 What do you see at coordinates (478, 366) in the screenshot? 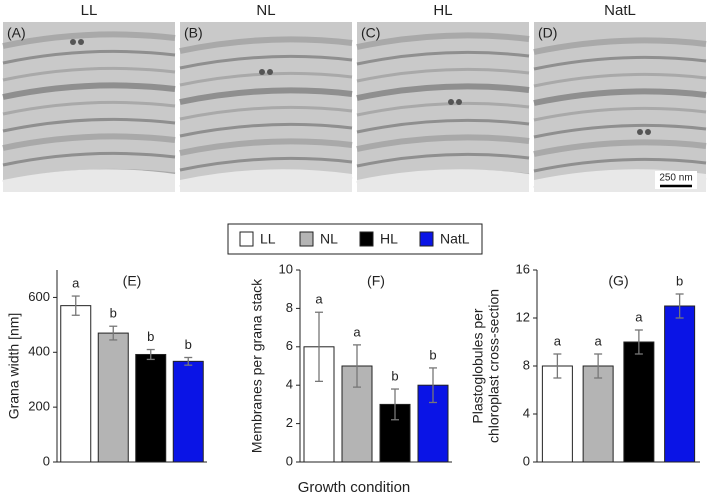
I see `y-axis-title: Plastoglobules per` at bounding box center [478, 366].